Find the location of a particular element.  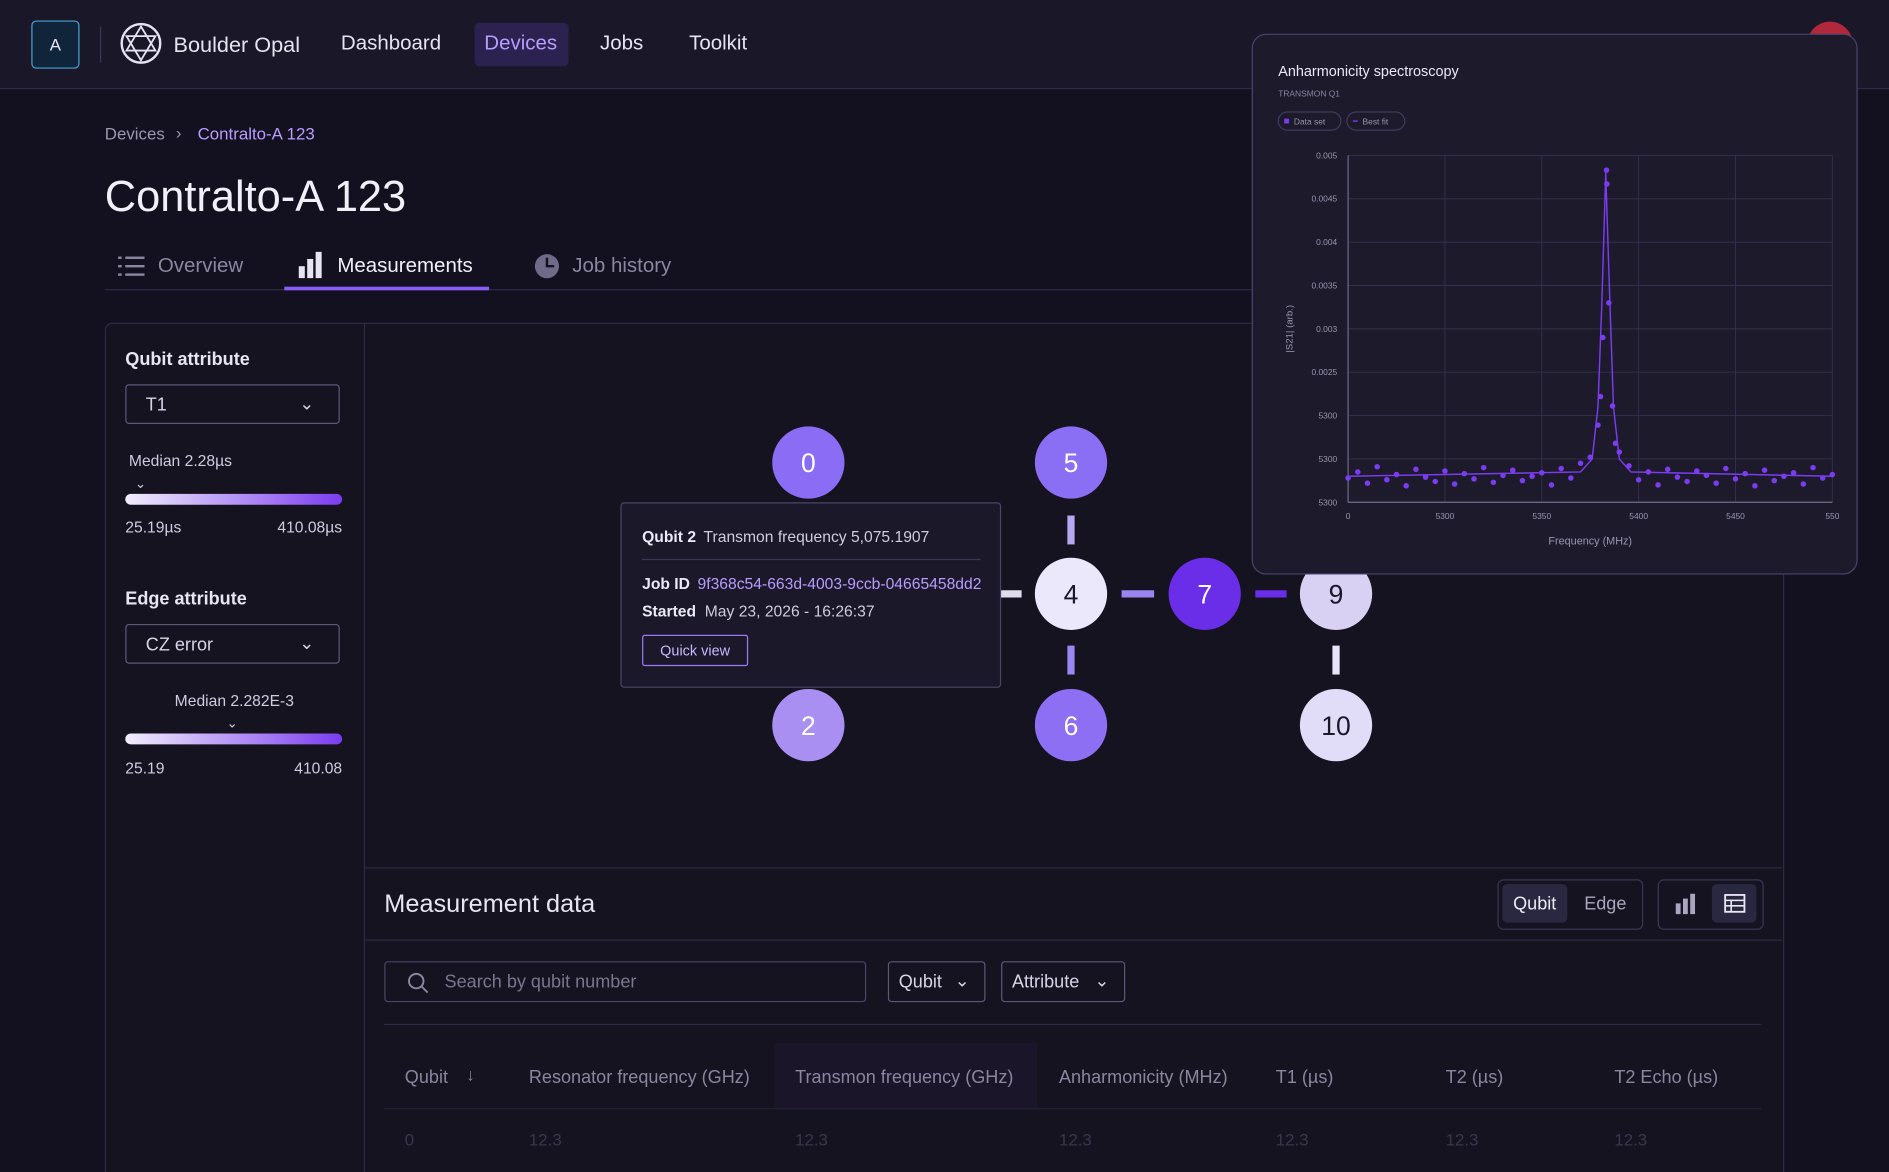

filter: Qubit ⌄ is located at coordinates (936, 982).